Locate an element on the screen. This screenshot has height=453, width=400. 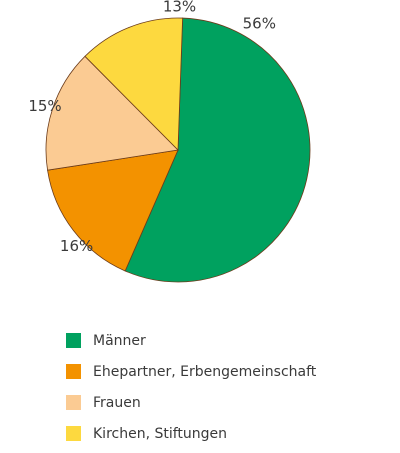
legend-swatch-frauen is located at coordinates (73, 402).